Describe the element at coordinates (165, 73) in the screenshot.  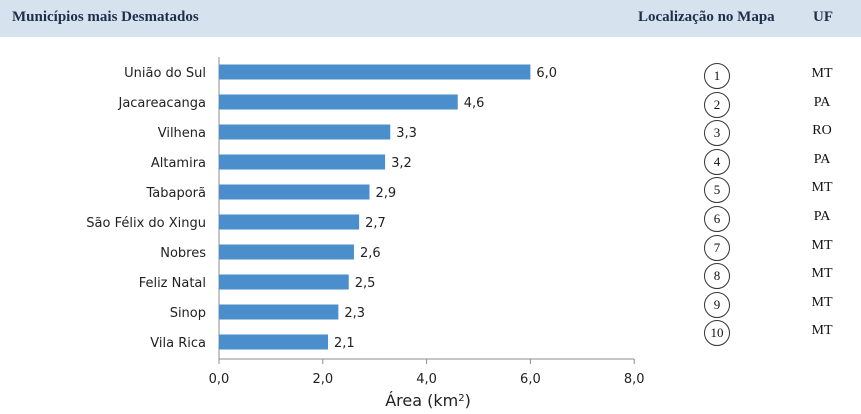
I see `category-label: União do Sul` at that location.